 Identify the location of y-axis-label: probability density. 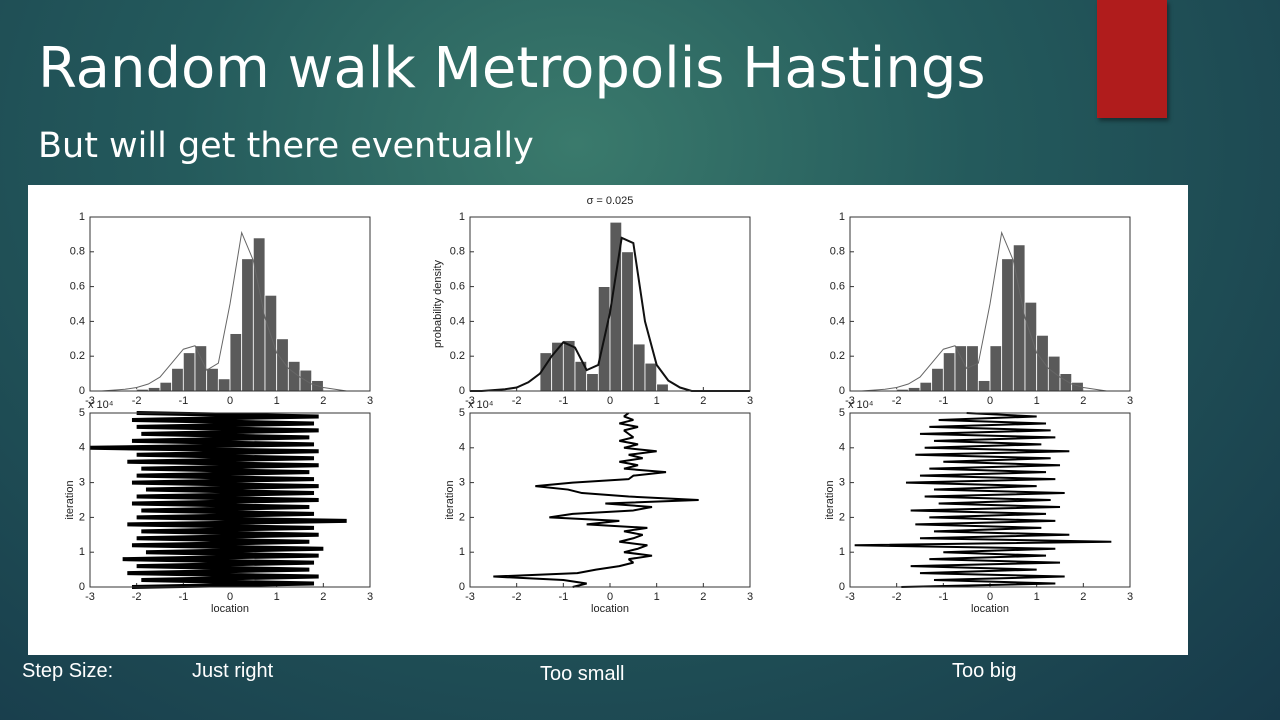
(438, 303).